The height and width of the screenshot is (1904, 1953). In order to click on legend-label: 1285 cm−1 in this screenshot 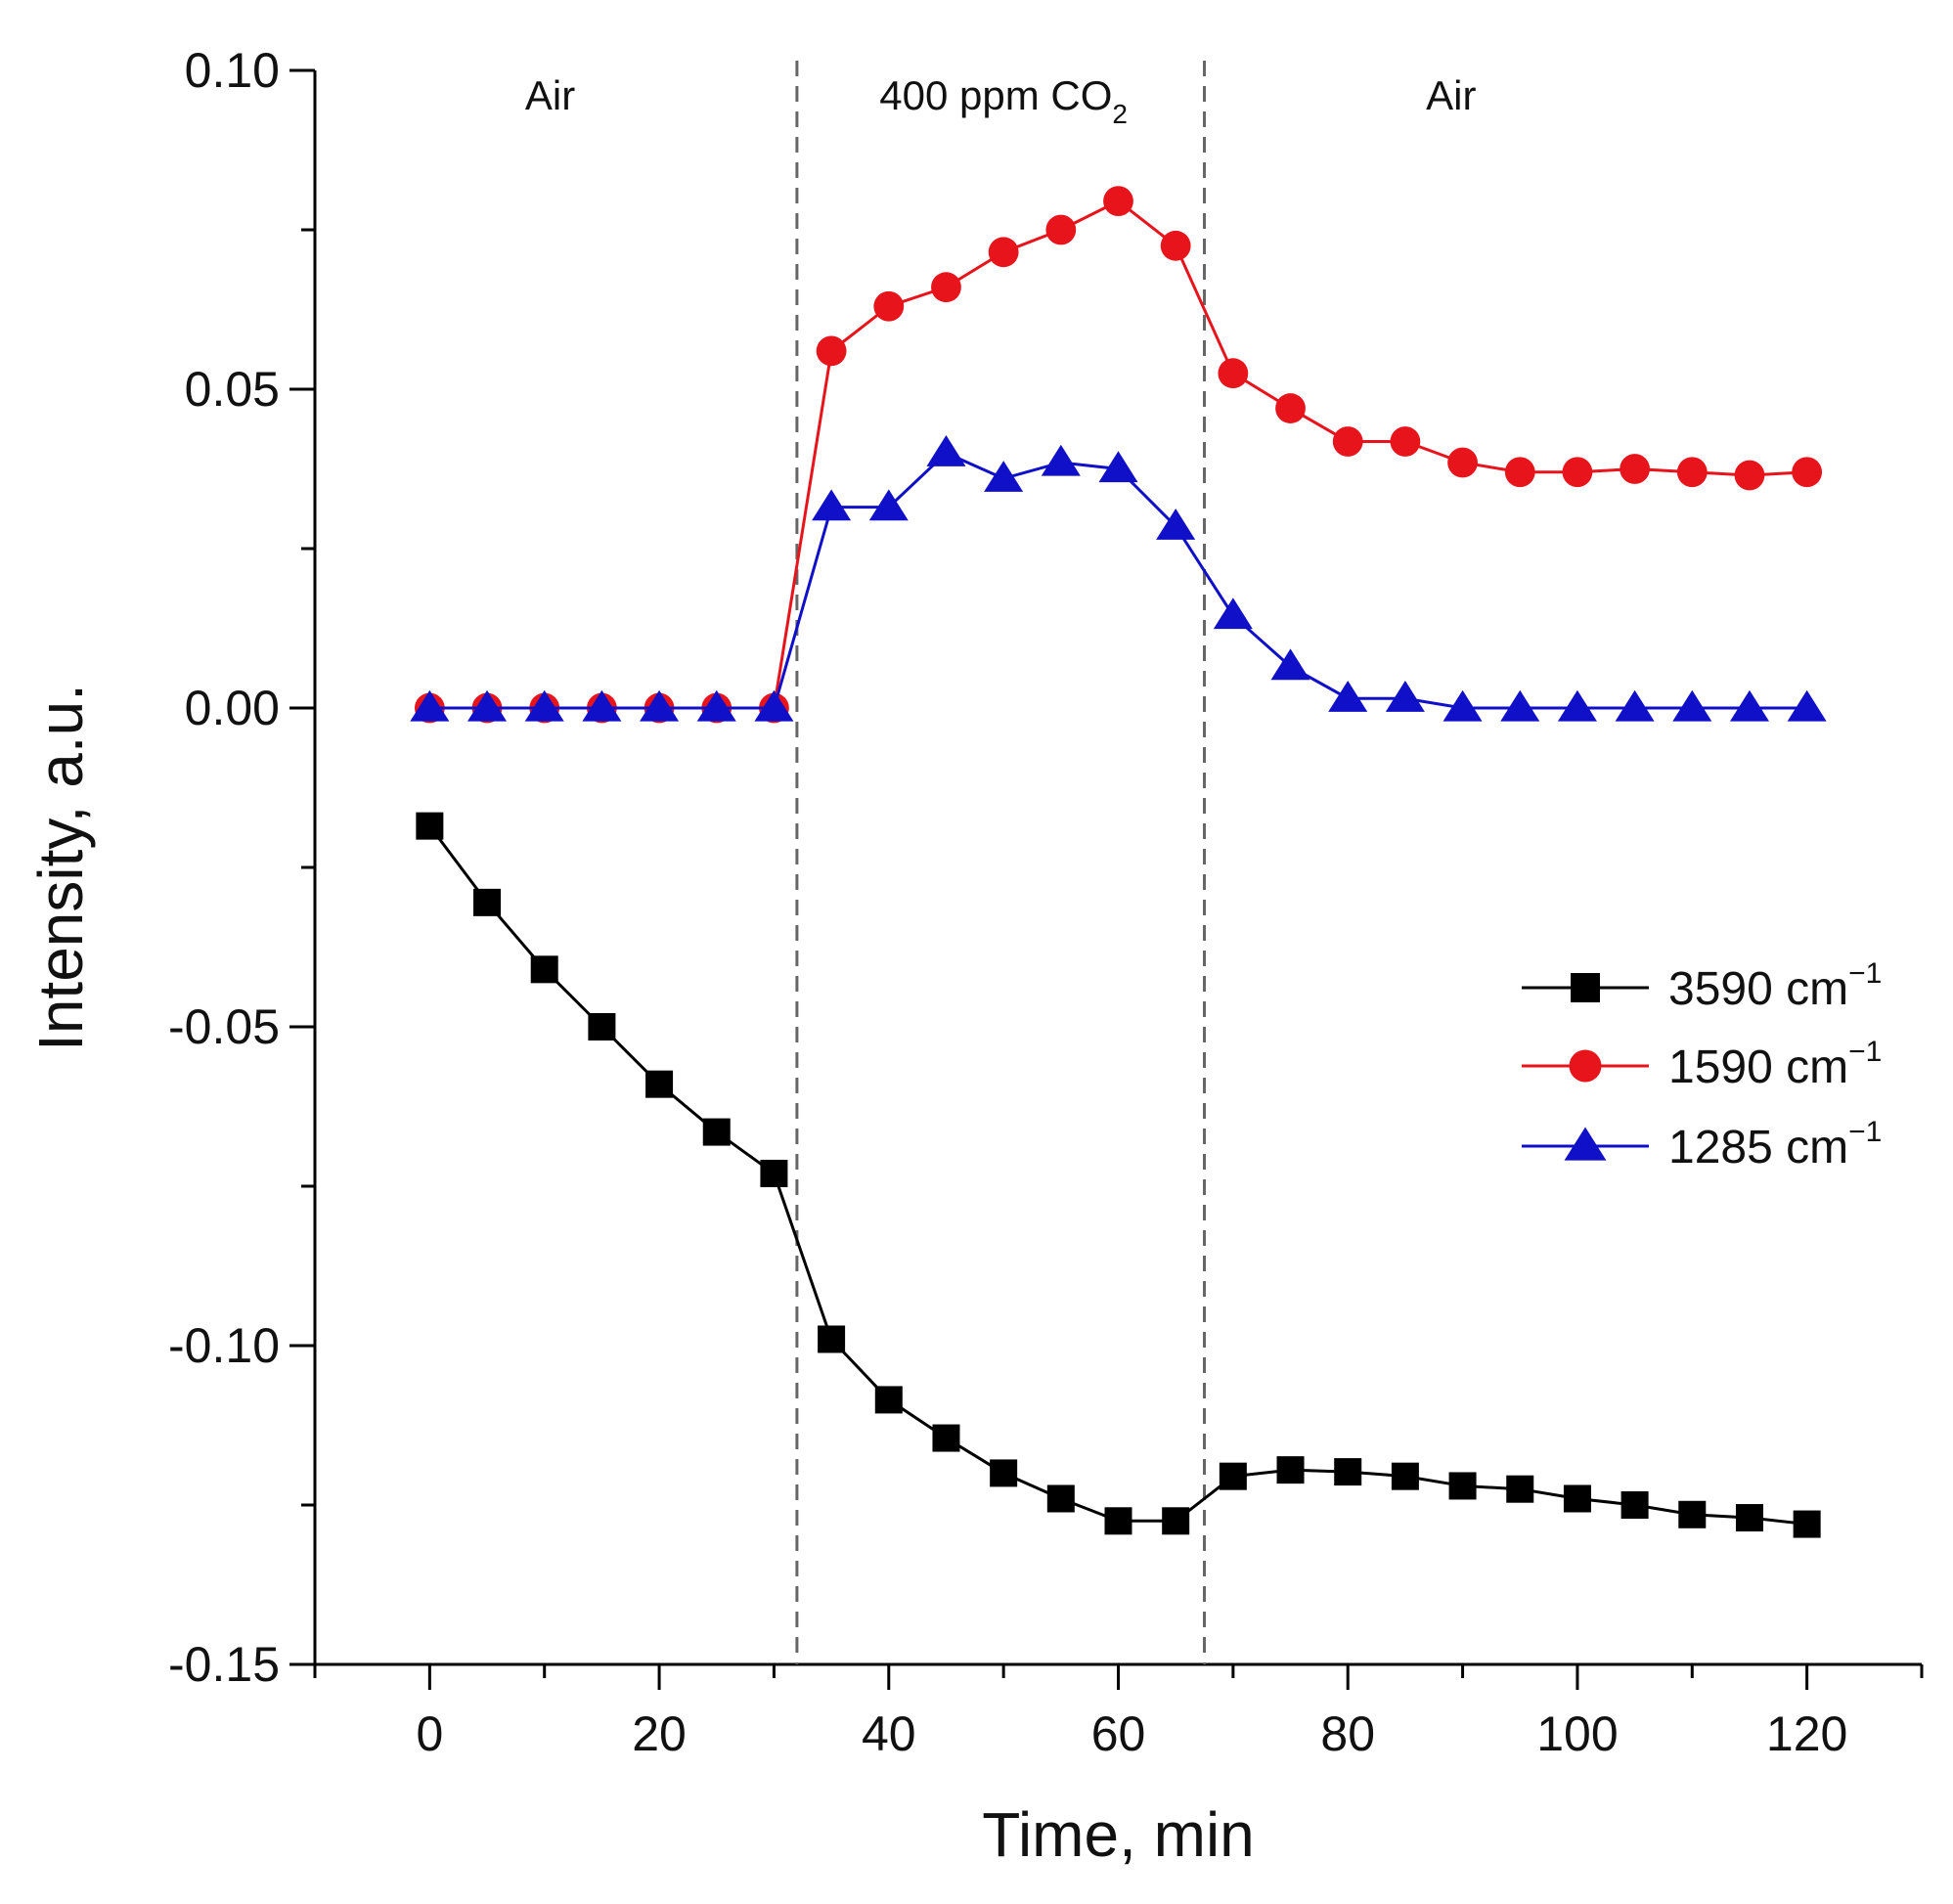, I will do `click(1775, 1144)`.